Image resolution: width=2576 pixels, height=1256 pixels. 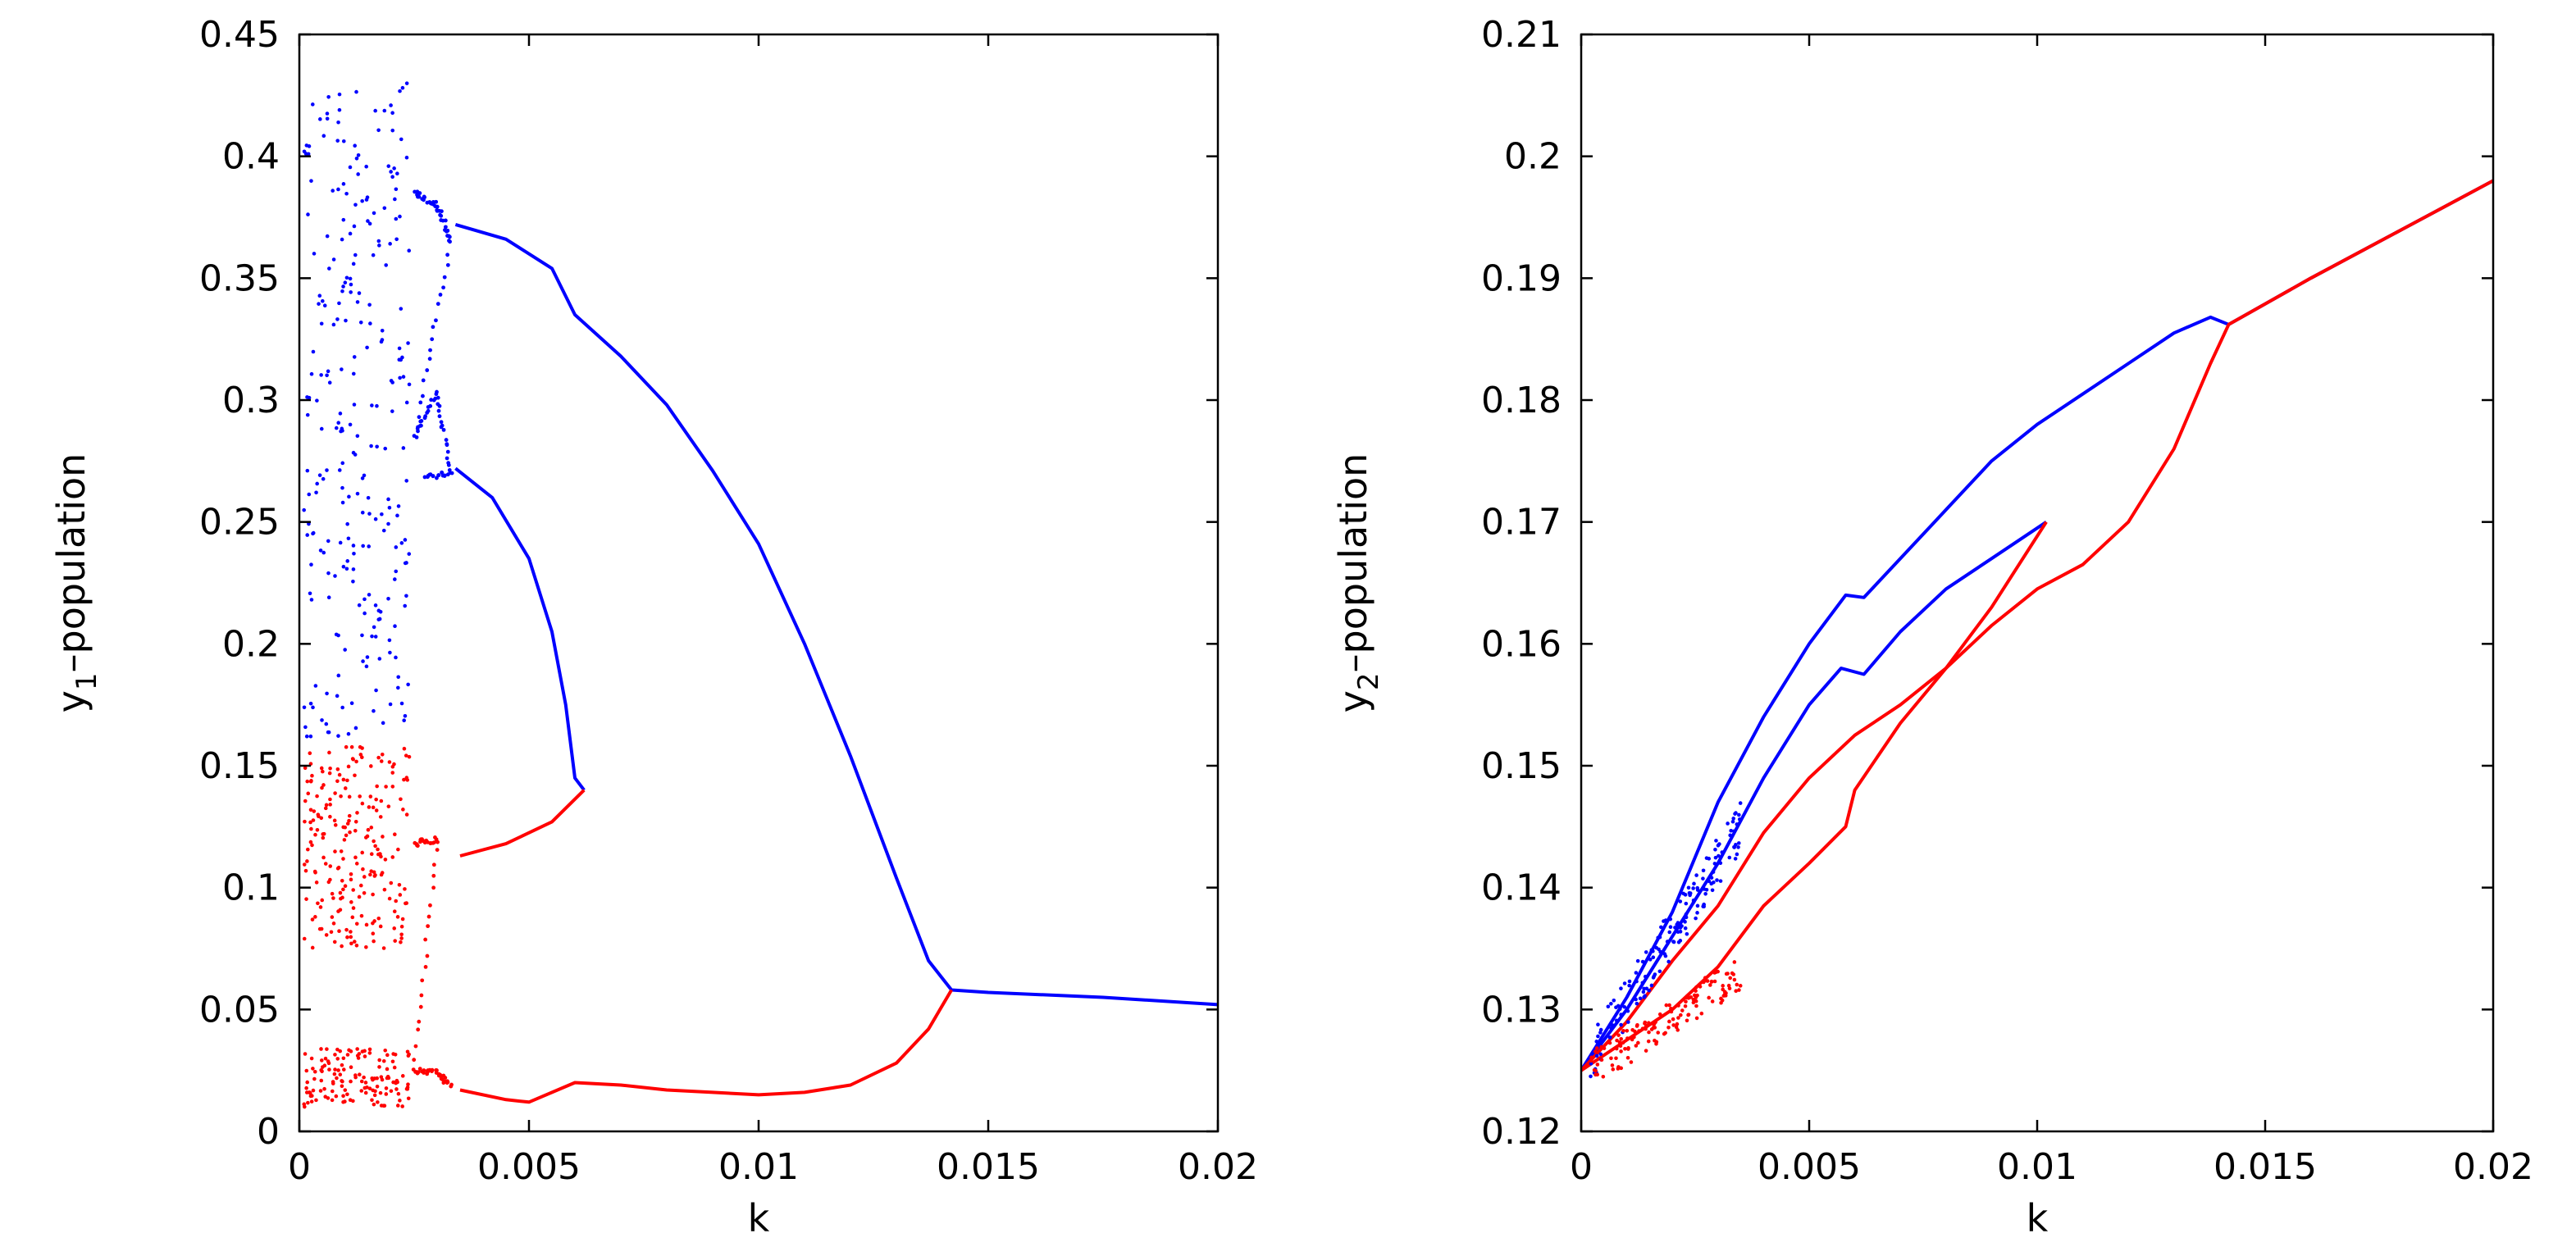 I want to click on chart-1-y-tick-label: 0.17, so click(x=1521, y=523).